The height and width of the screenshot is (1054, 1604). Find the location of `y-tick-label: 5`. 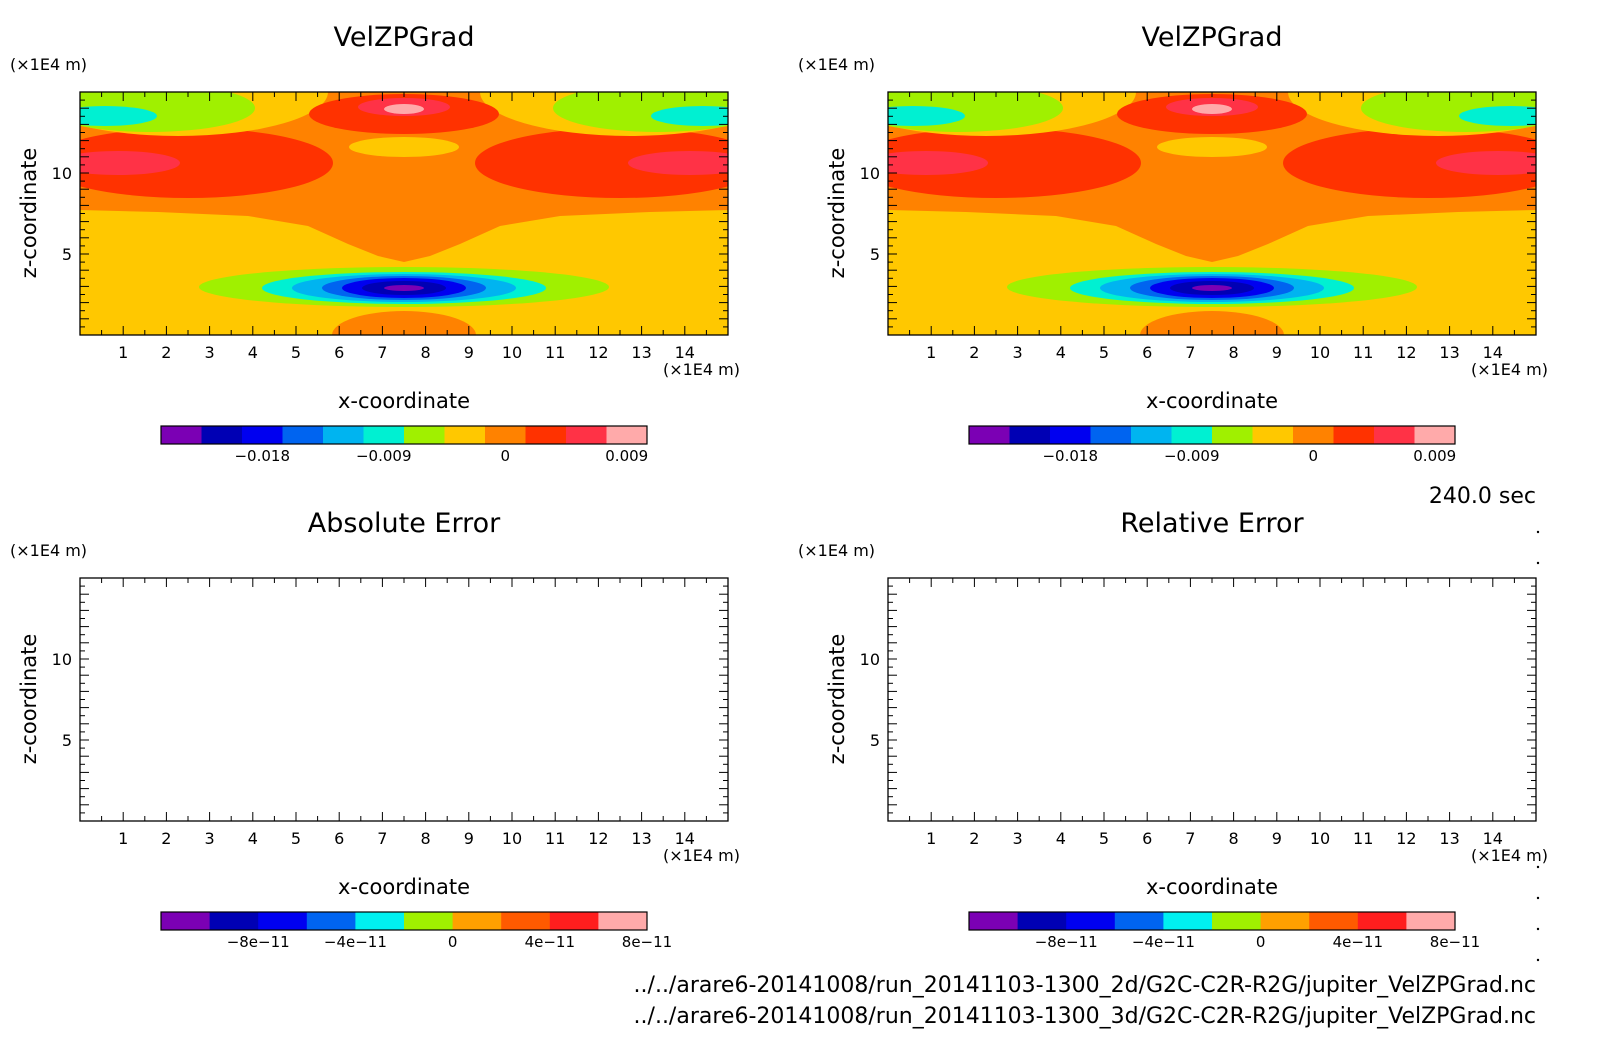

y-tick-label: 5 is located at coordinates (875, 254).